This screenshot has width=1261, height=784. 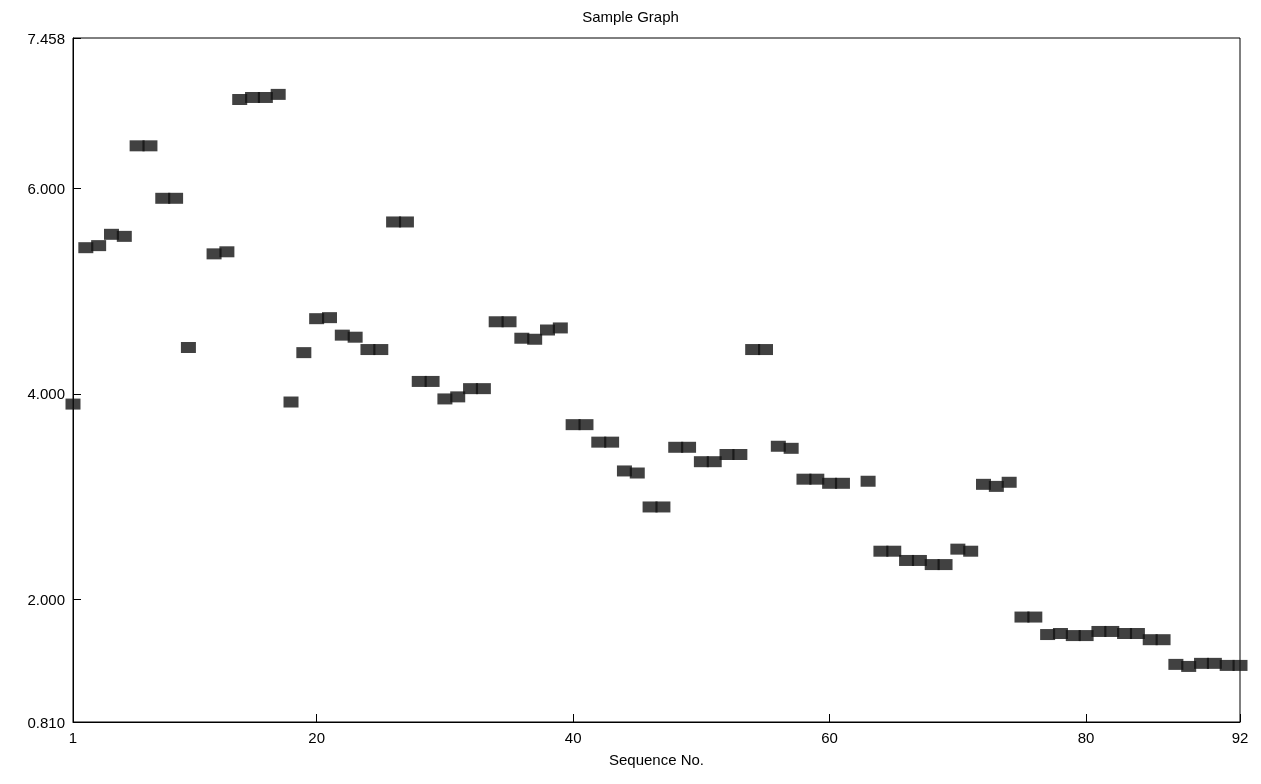 I want to click on x-tick-label: 40, so click(x=573, y=737).